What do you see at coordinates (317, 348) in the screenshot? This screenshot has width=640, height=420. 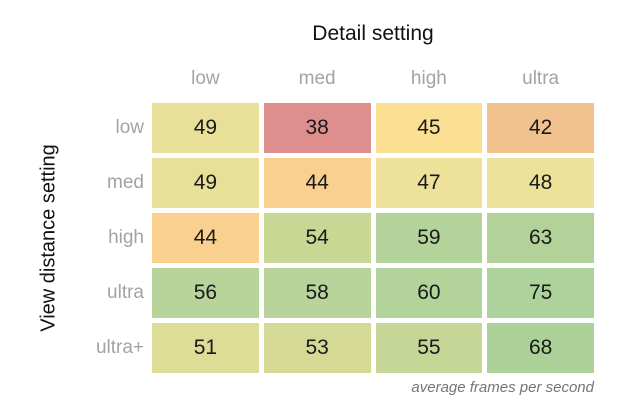 I see `heatmap-cell: 53` at bounding box center [317, 348].